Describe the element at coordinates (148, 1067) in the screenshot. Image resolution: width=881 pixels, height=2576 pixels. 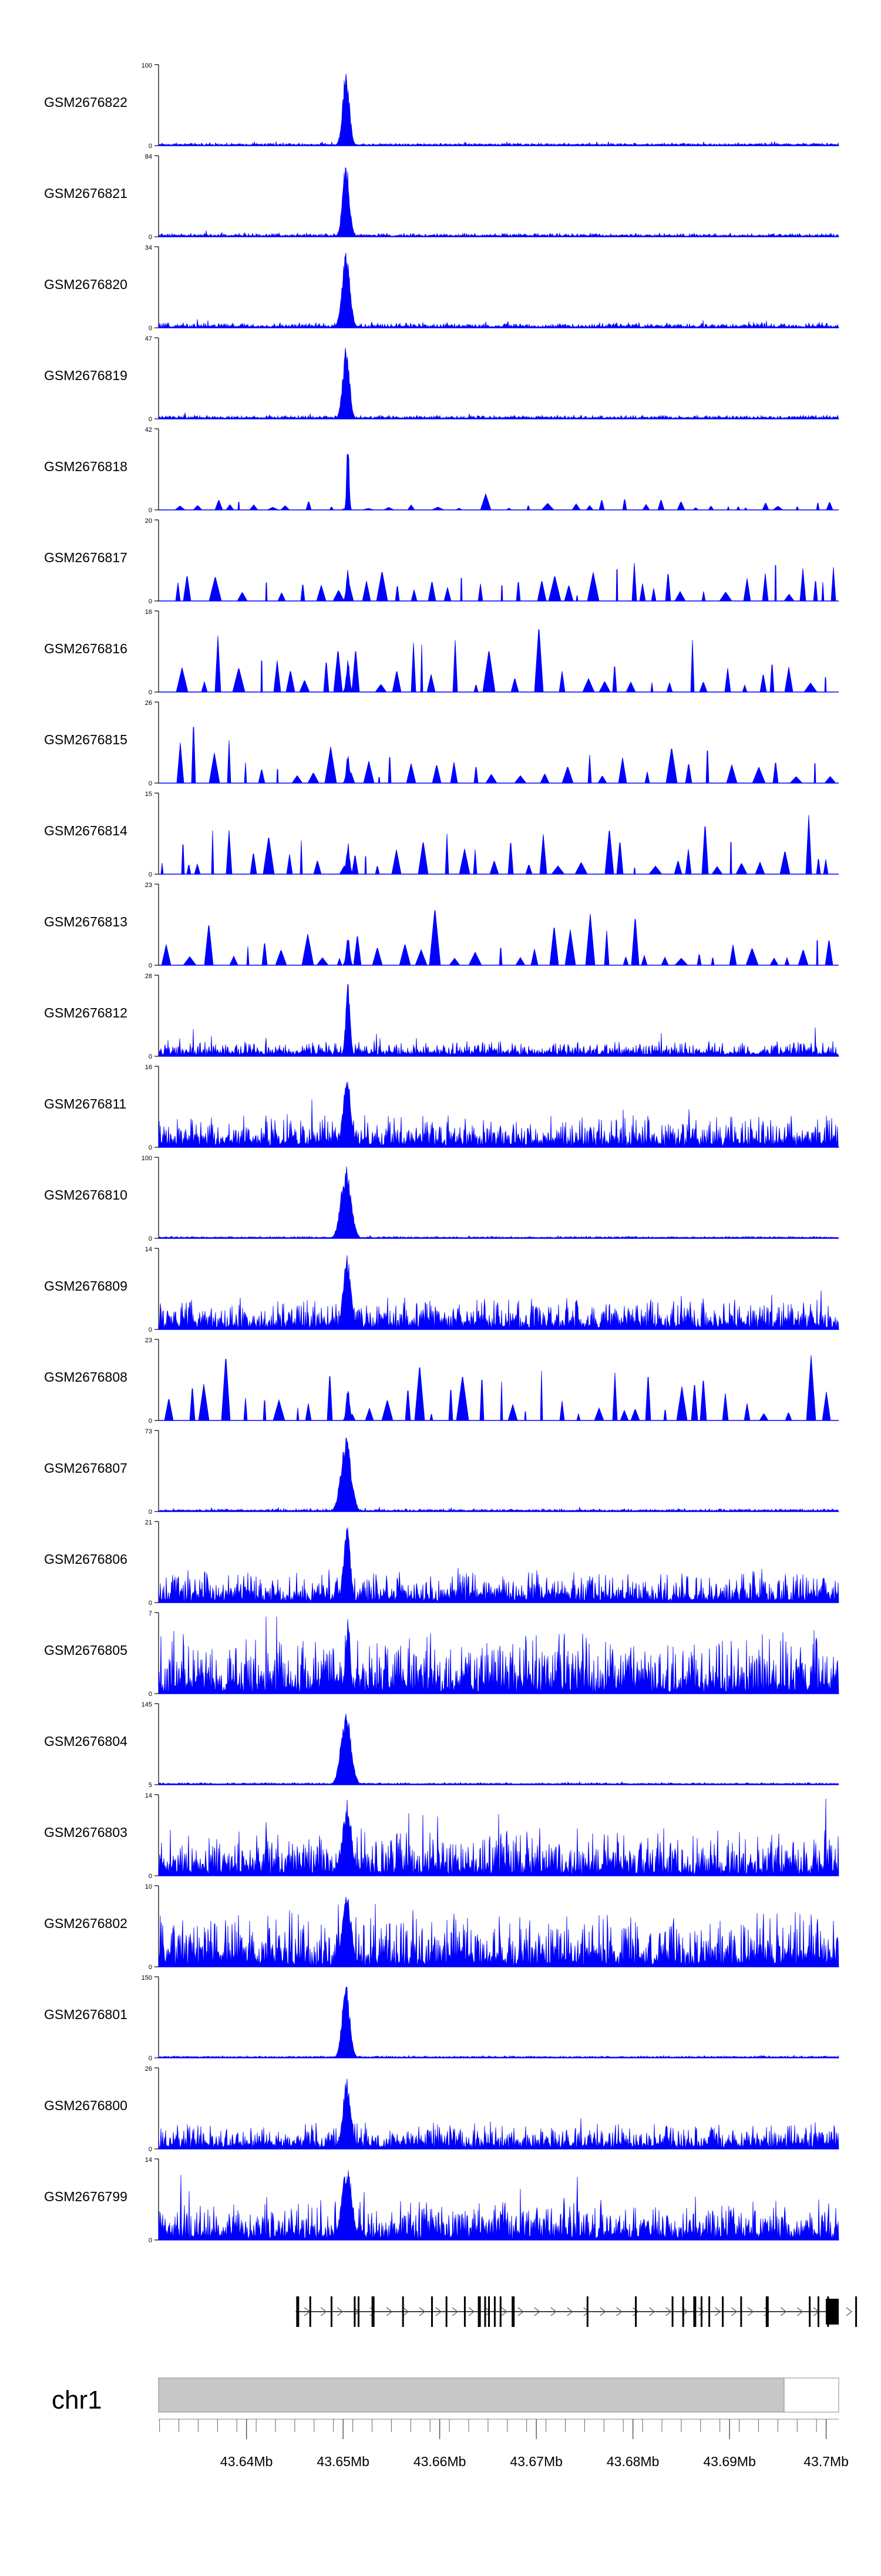
I see `y-tick-label: 16` at that location.